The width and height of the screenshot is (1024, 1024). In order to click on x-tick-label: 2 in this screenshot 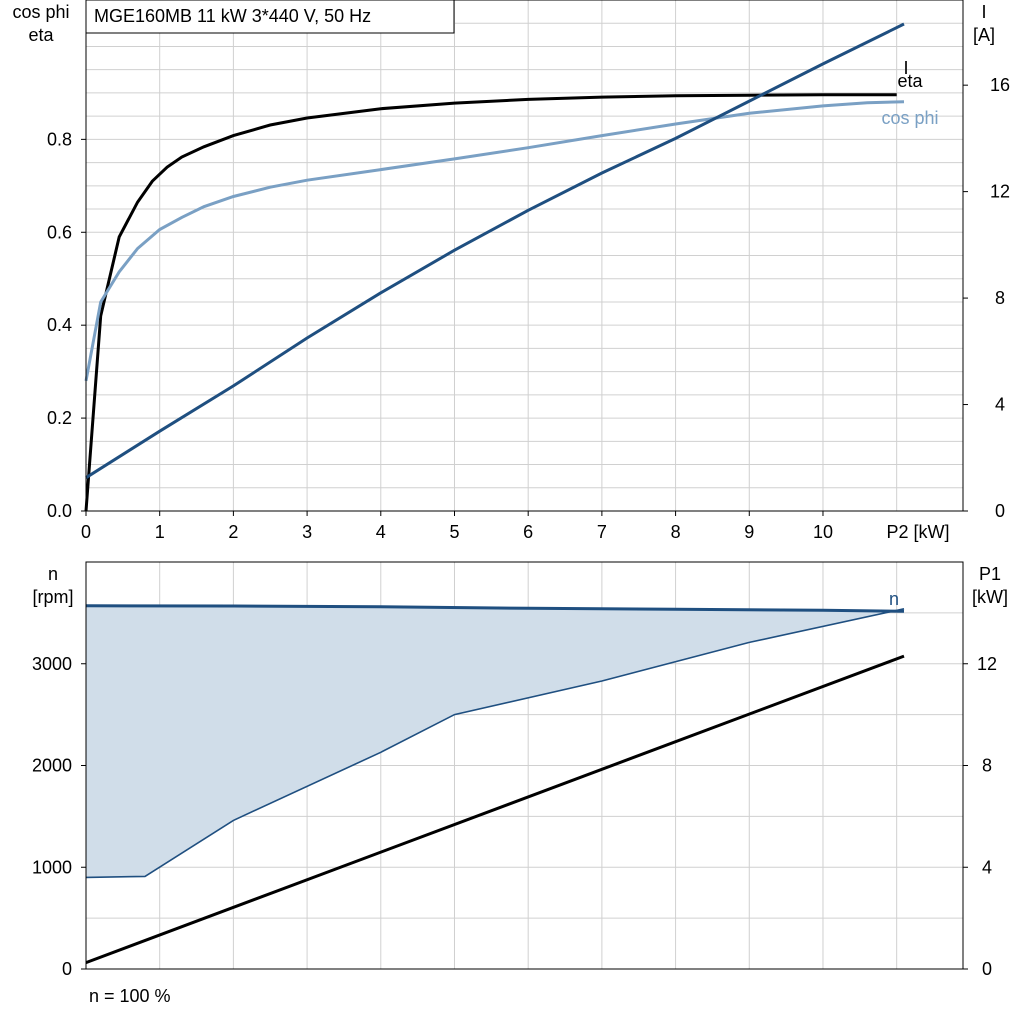, I will do `click(233, 532)`.